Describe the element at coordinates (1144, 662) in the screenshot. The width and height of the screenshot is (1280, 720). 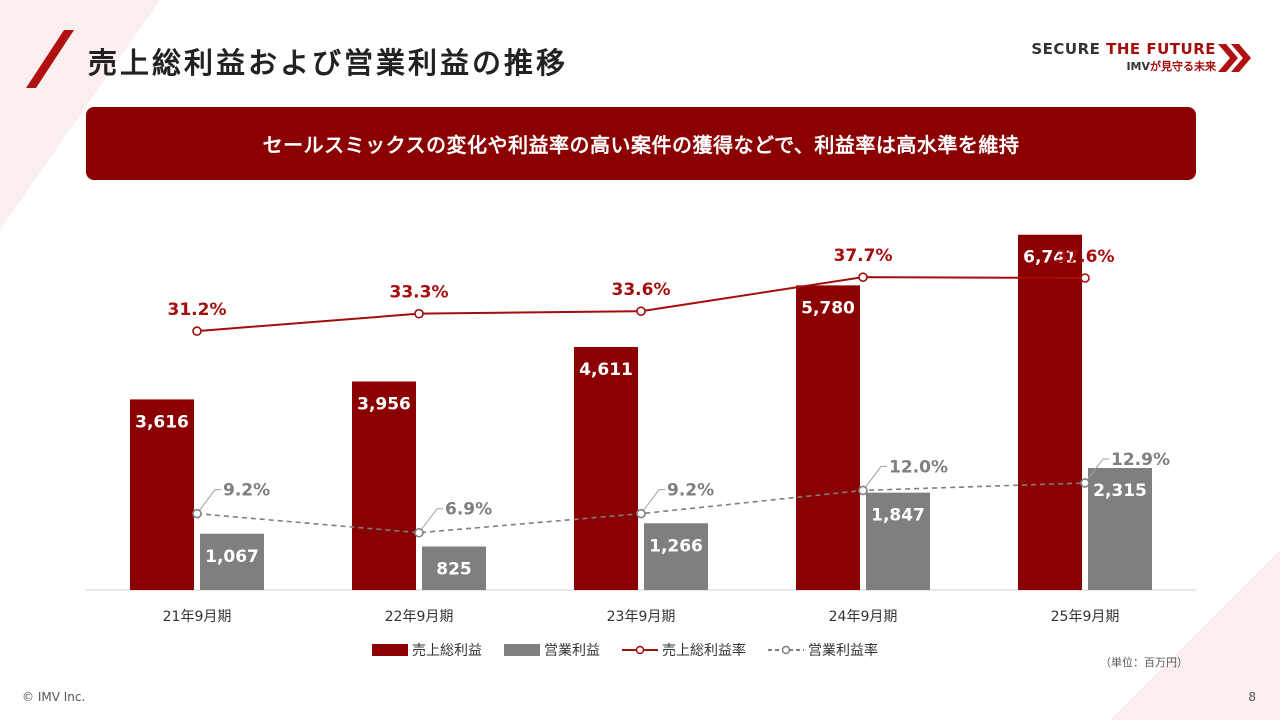
I see `unit-label: （単位：百万円）` at that location.